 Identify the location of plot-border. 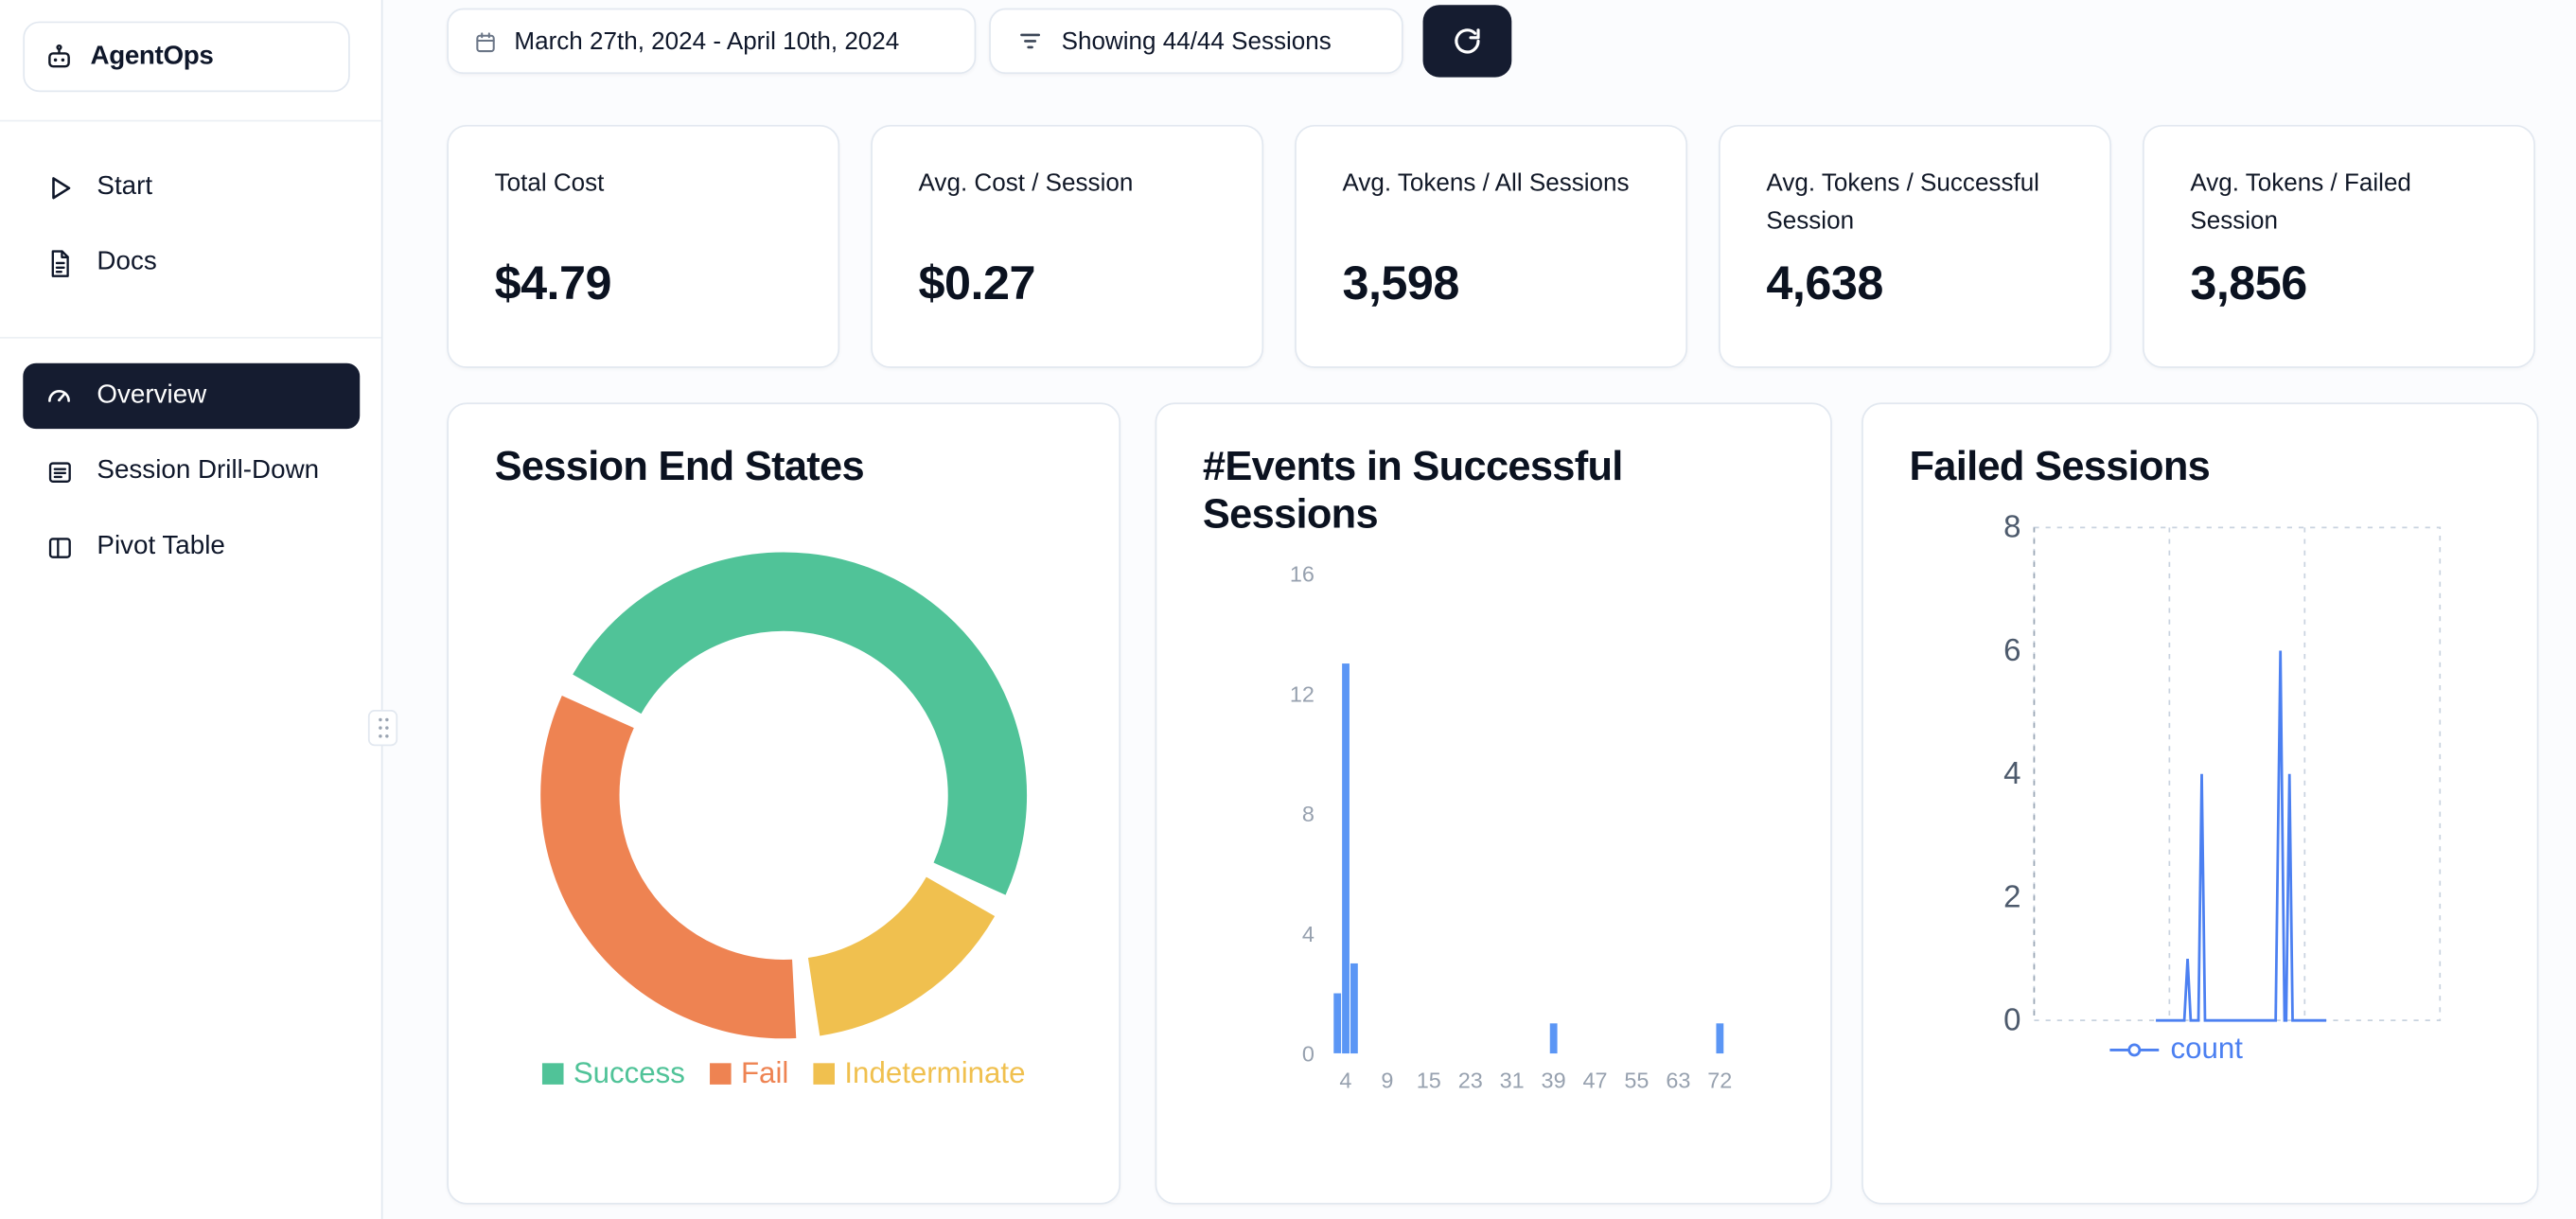
(2237, 774).